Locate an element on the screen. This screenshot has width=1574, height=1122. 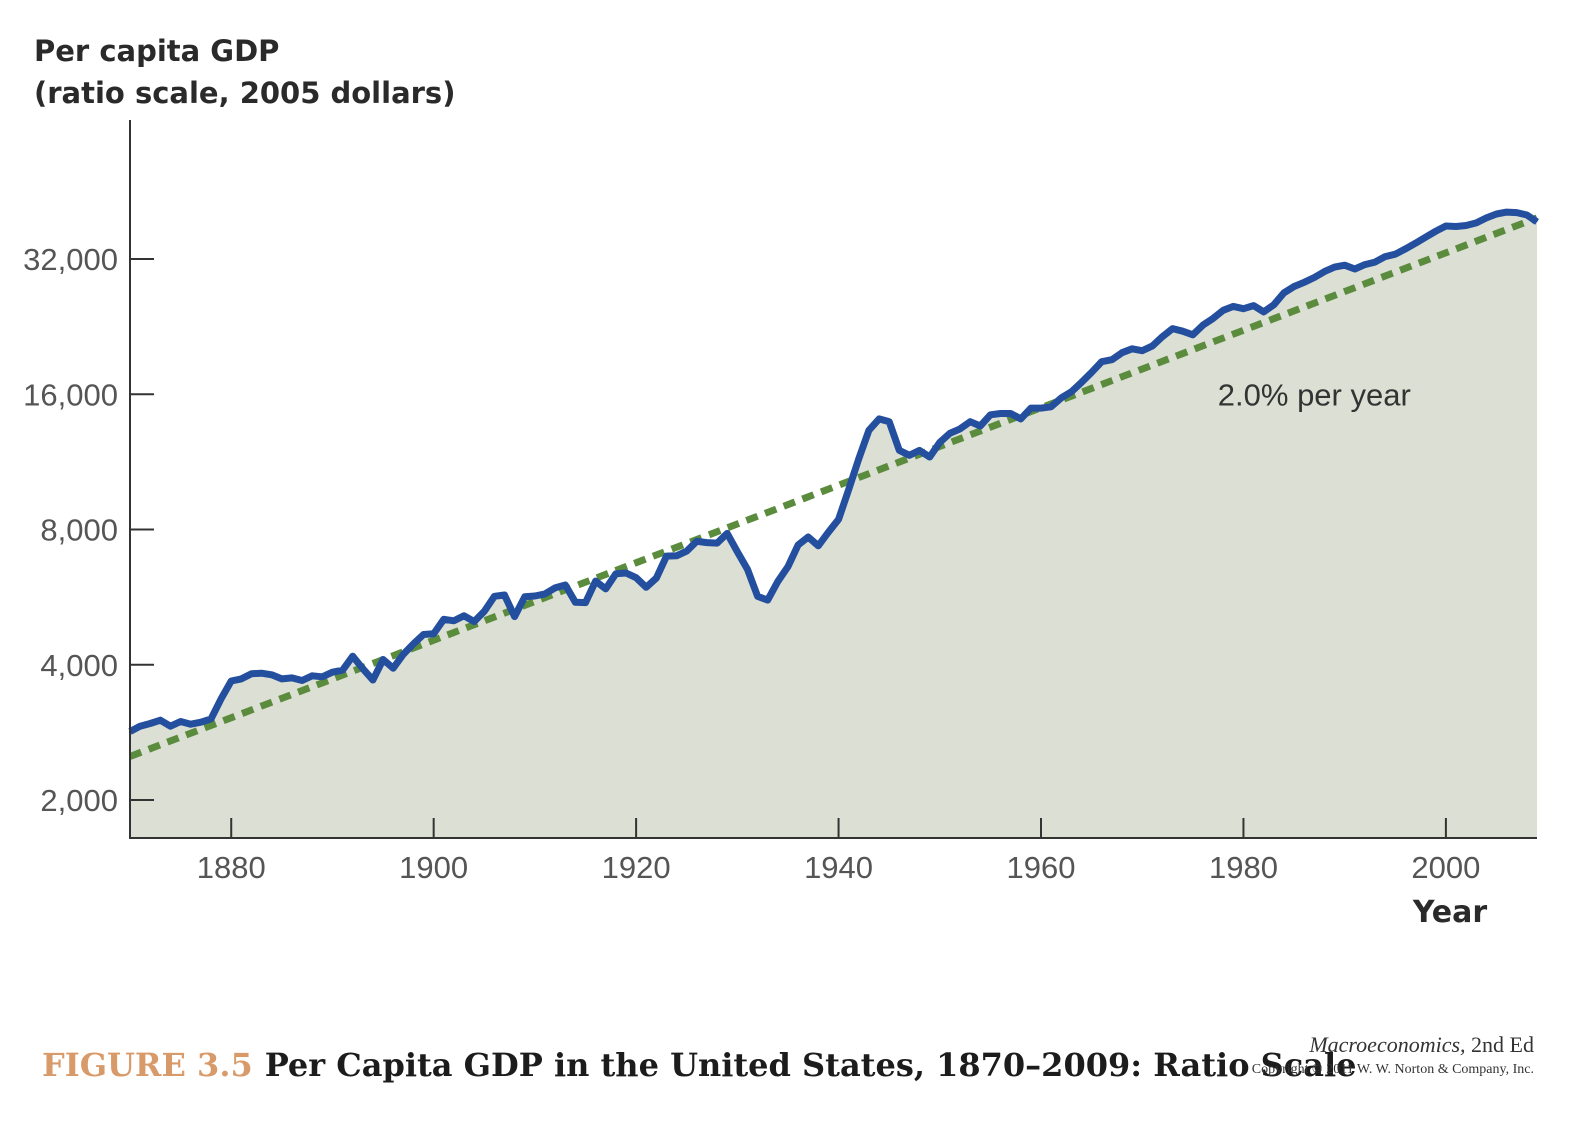
x-axis-title: Year is located at coordinates (1450, 912).